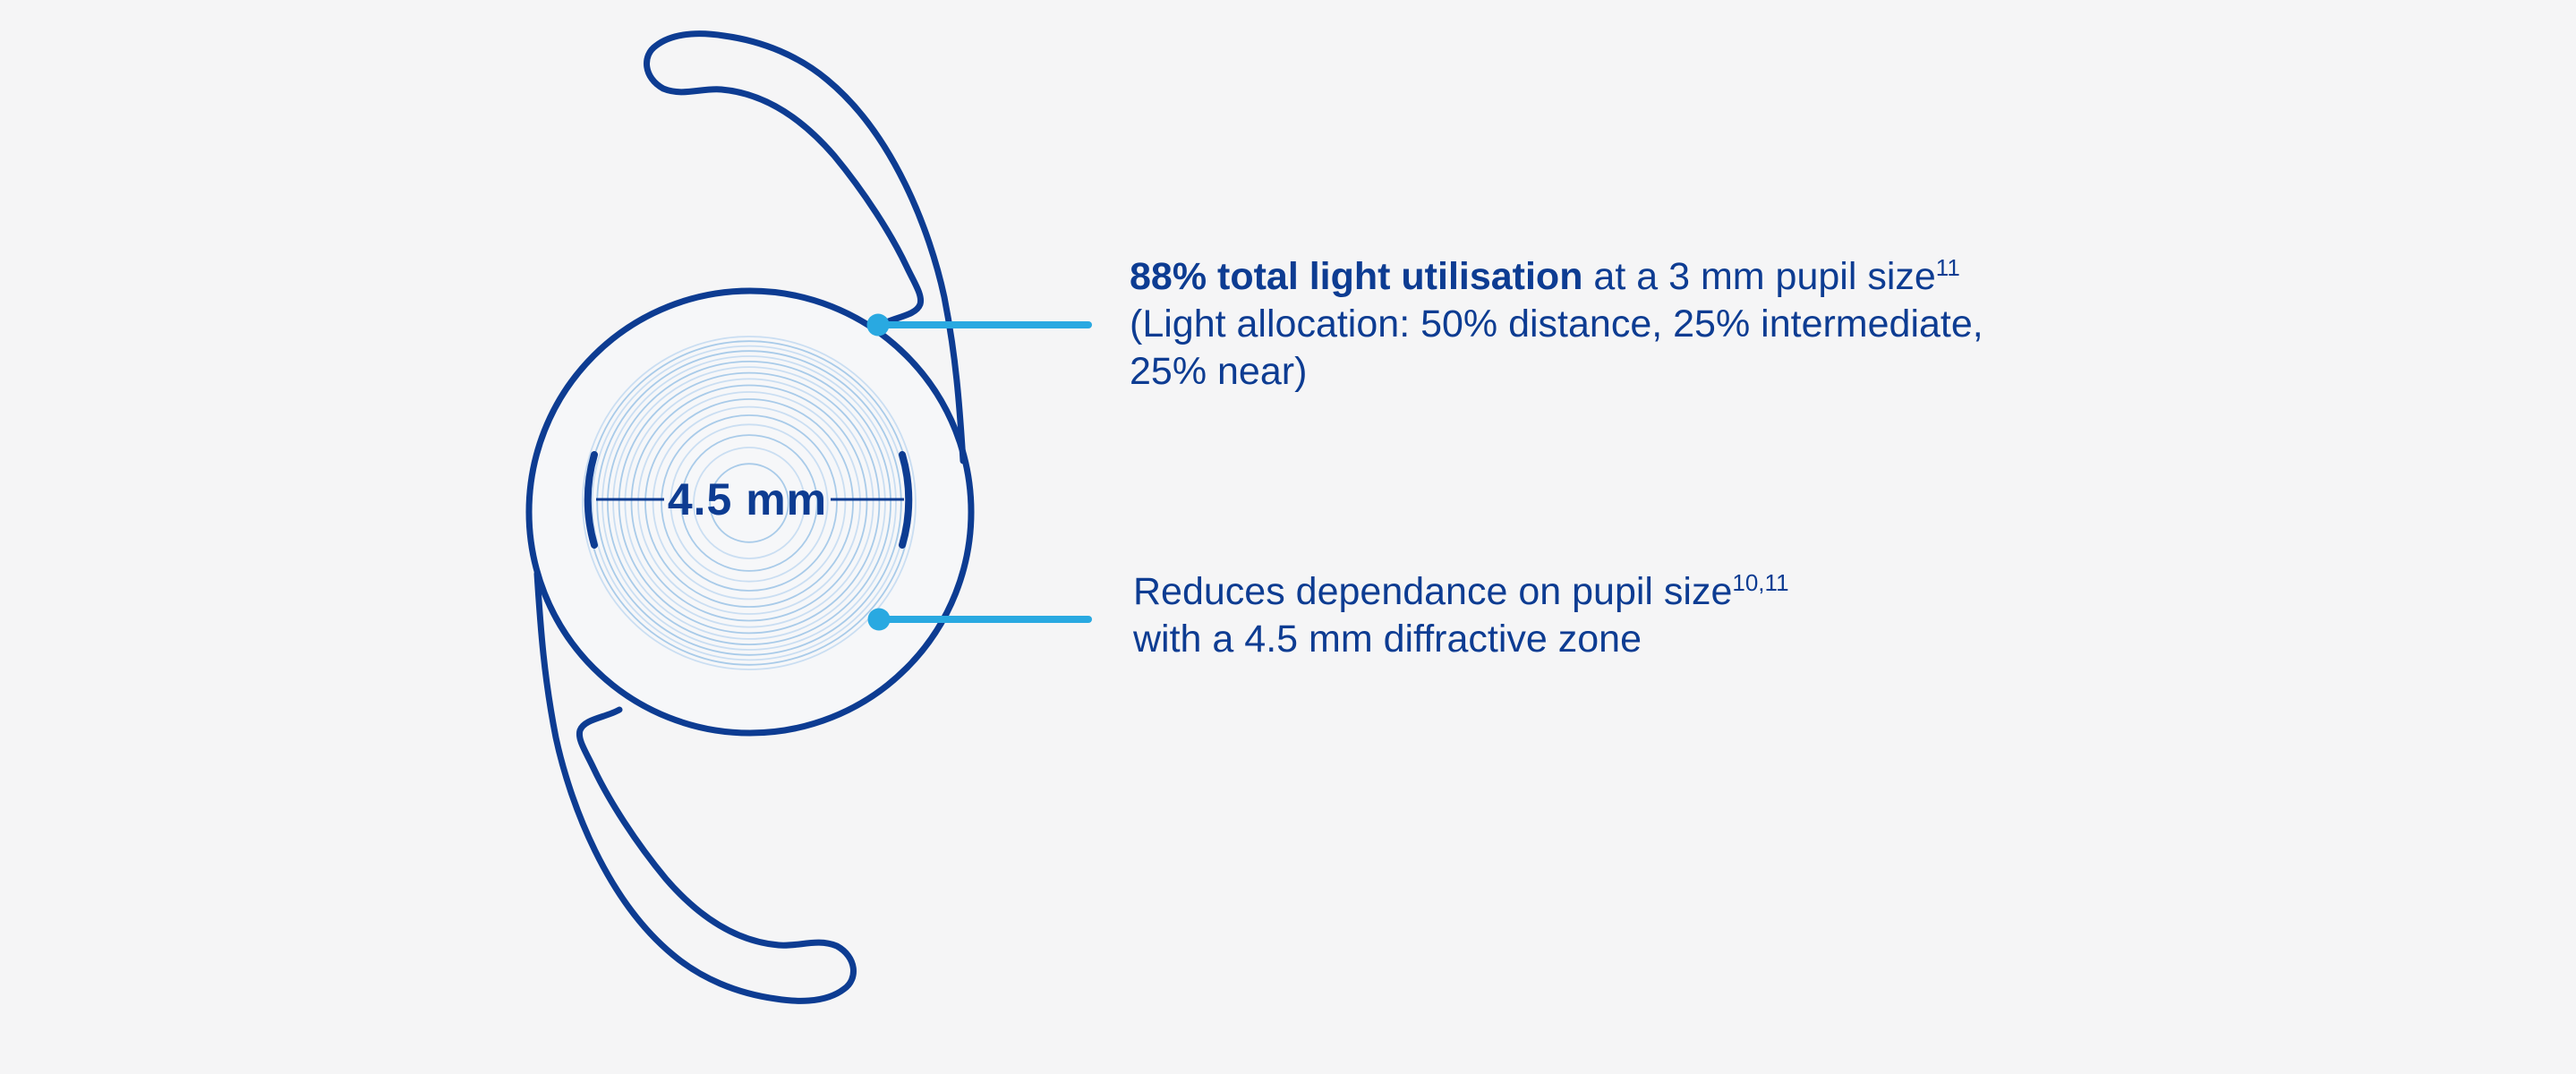  What do you see at coordinates (1760, 582) in the screenshot?
I see `reference-superscript: 10,11` at bounding box center [1760, 582].